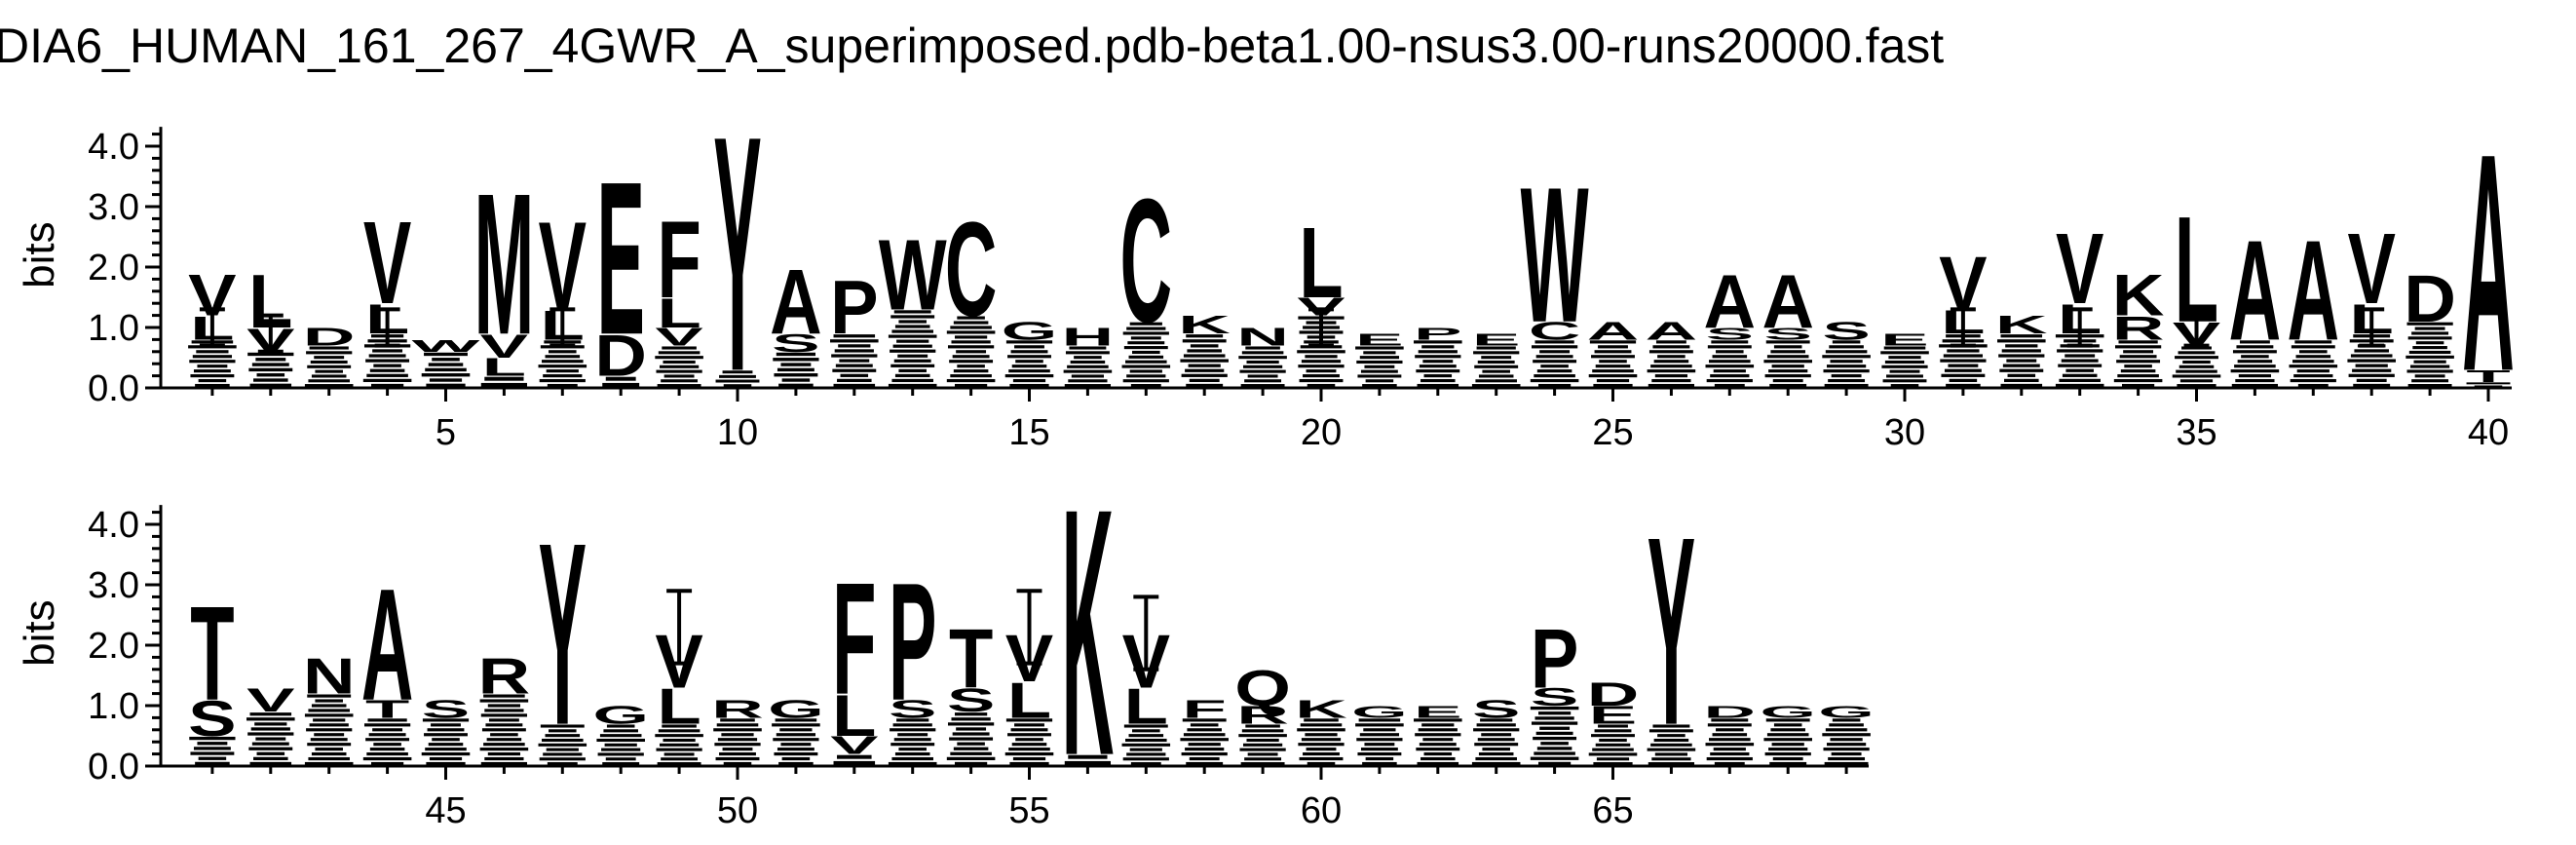 The height and width of the screenshot is (845, 2576). I want to click on logo-letter-D: D, so click(2430, 298).